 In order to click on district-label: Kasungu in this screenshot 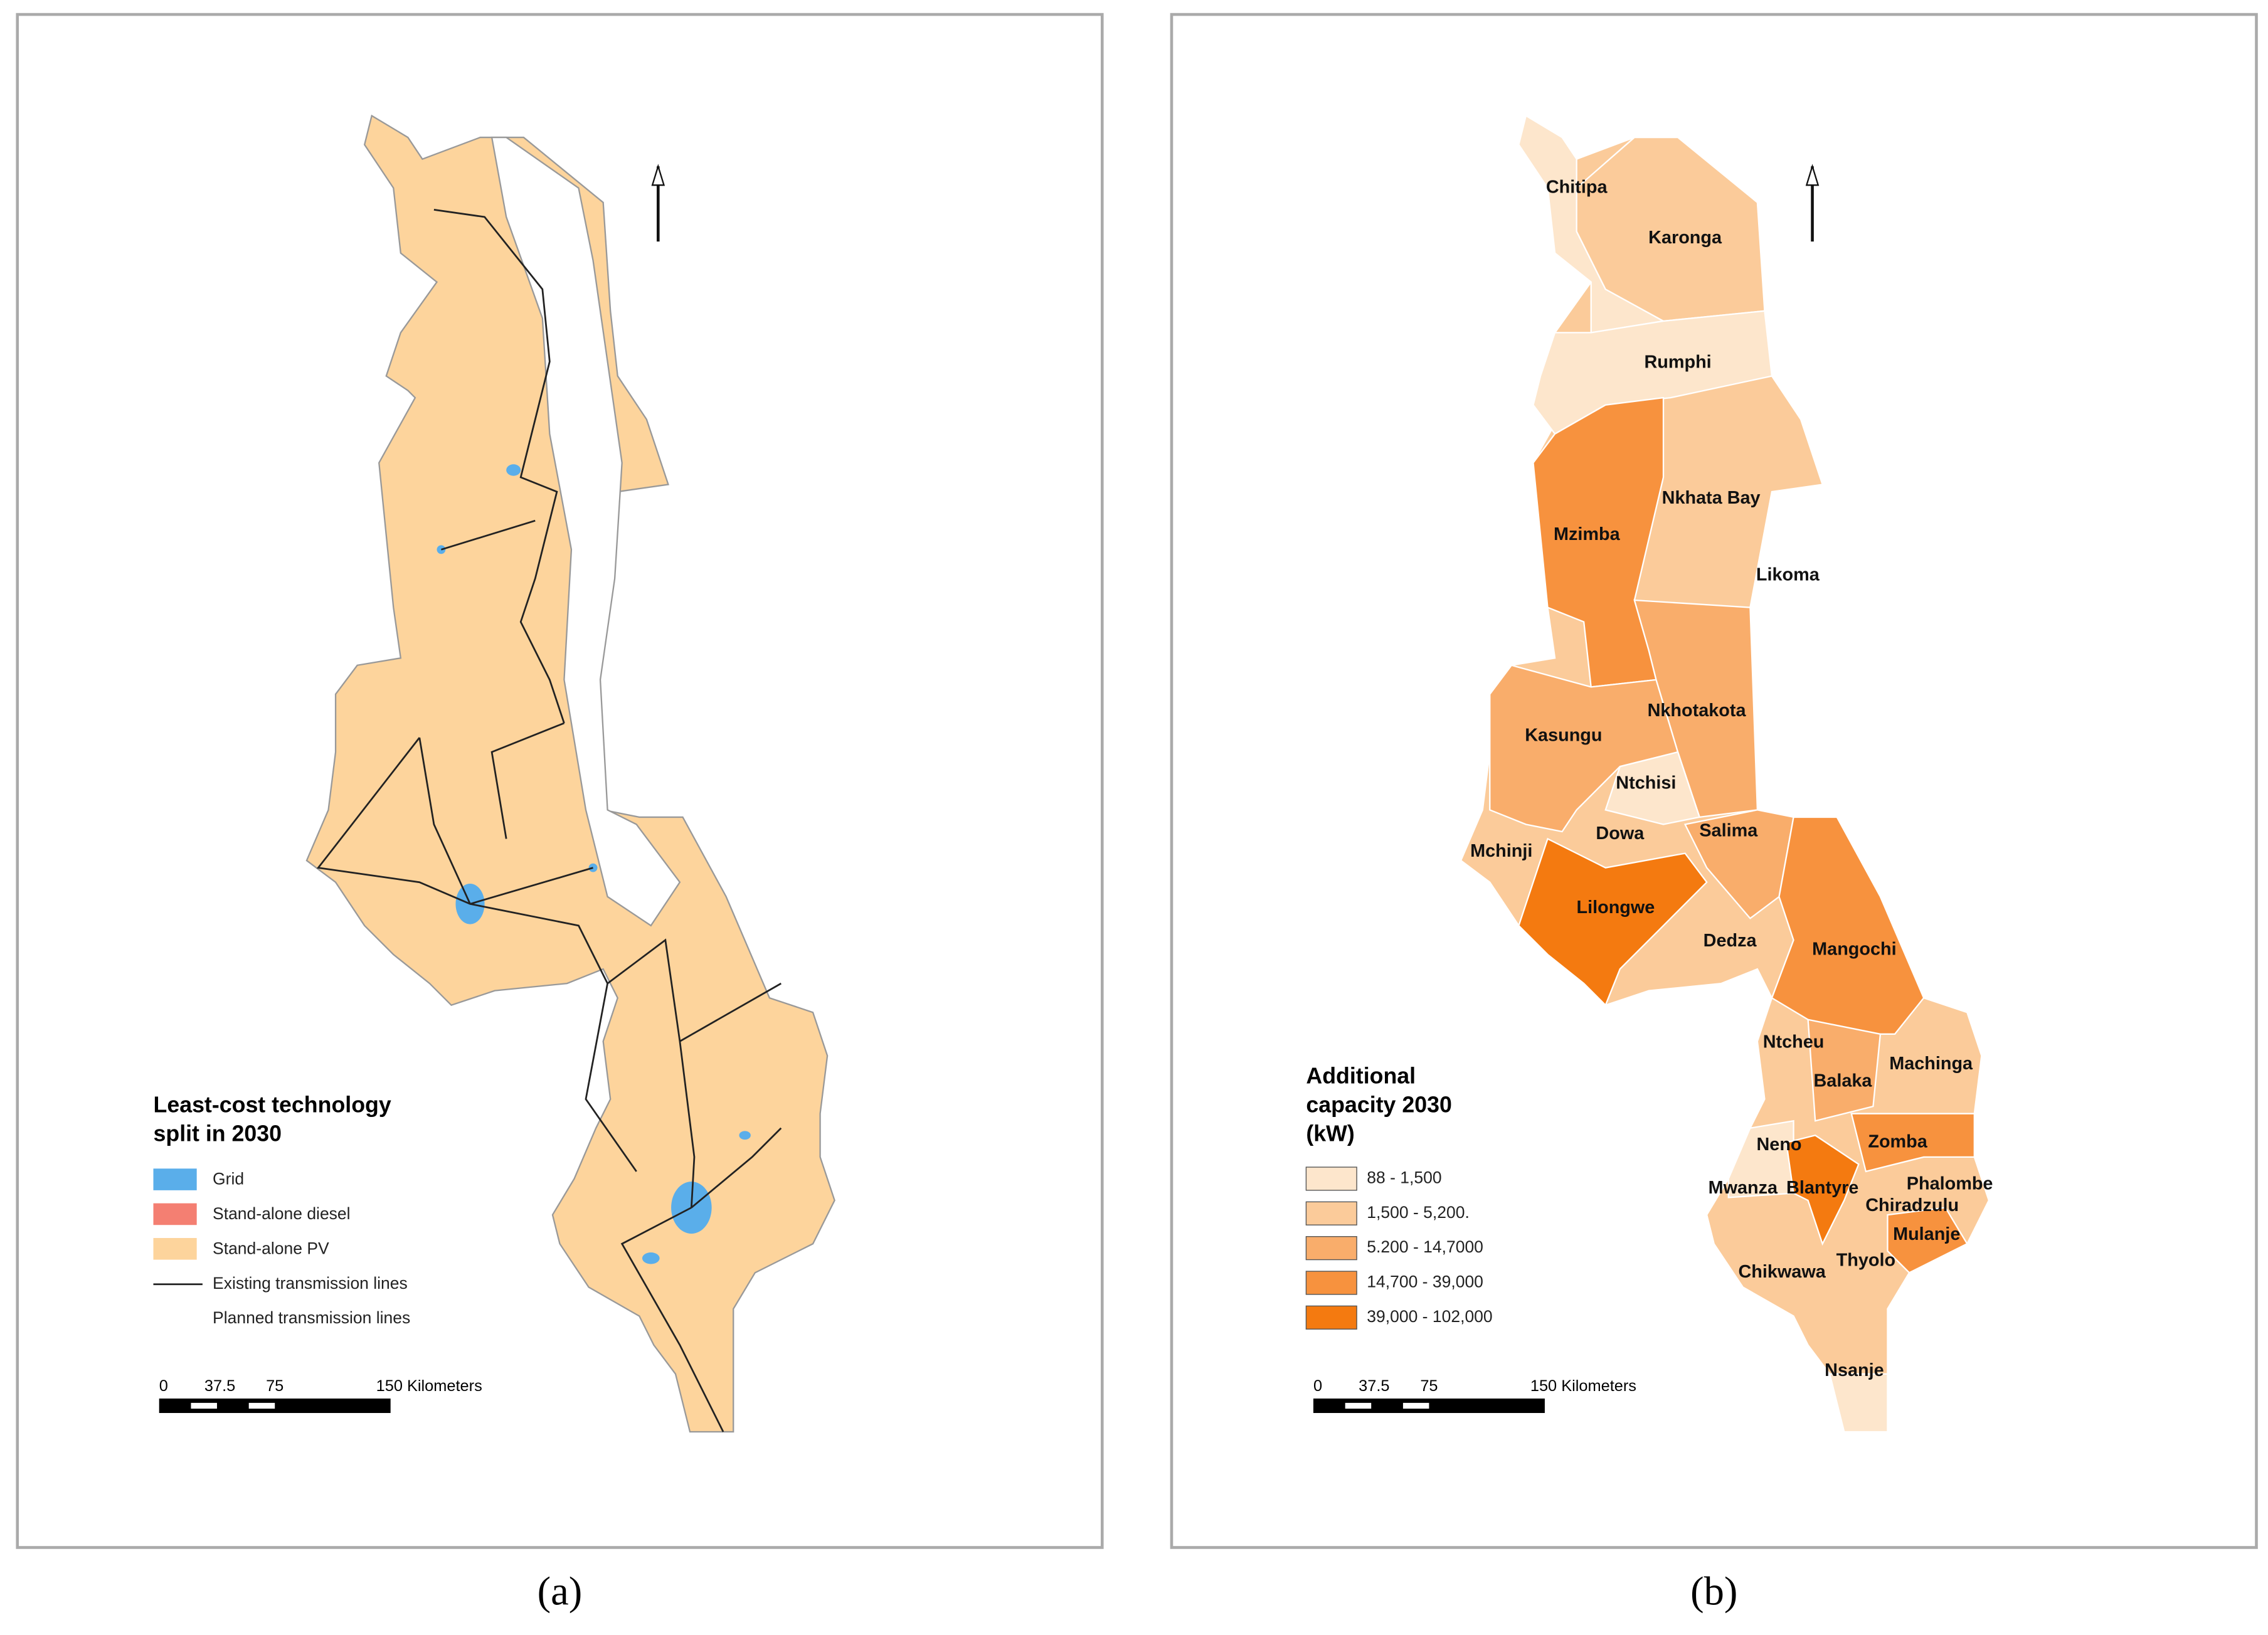, I will do `click(1563, 735)`.